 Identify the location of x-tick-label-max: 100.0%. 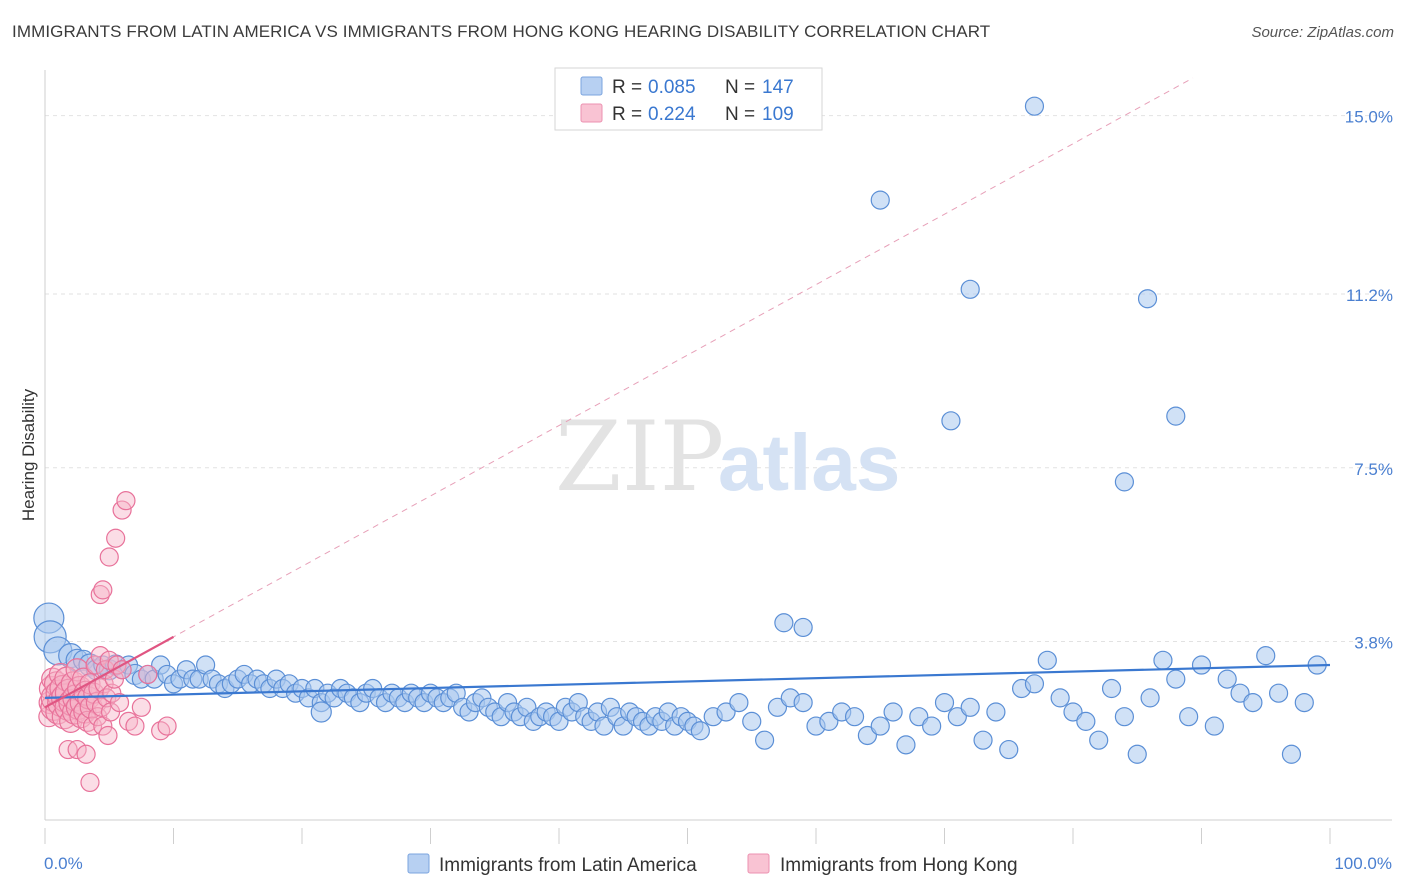
(1363, 863).